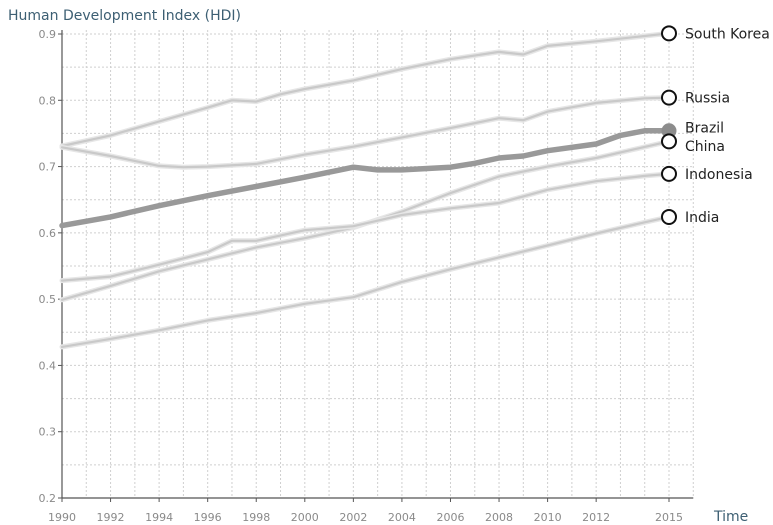 Image resolution: width=773 pixels, height=525 pixels. What do you see at coordinates (669, 517) in the screenshot?
I see `x-tick-label: 2015` at bounding box center [669, 517].